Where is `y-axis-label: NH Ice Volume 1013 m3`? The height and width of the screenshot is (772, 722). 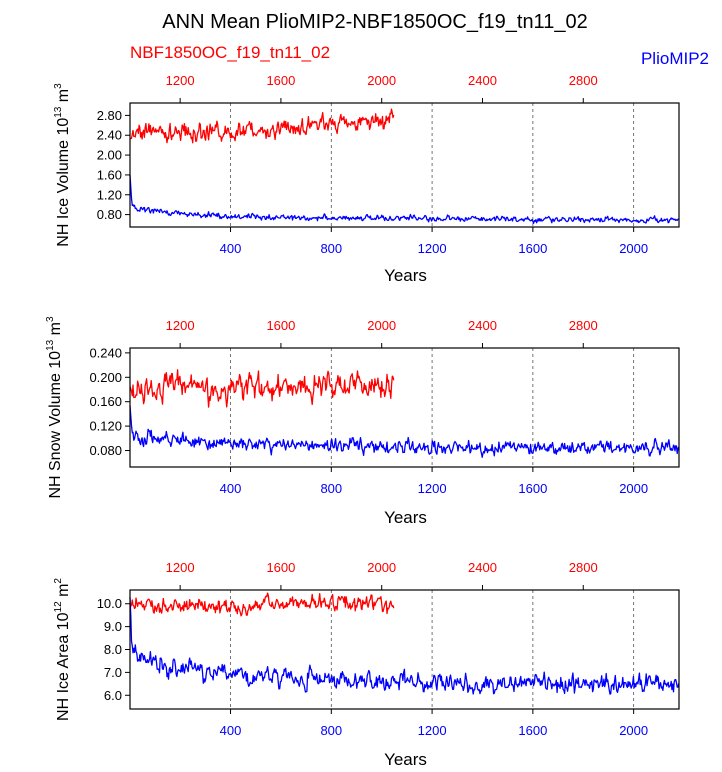 y-axis-label: NH Ice Volume 1013 m3 is located at coordinates (62, 165).